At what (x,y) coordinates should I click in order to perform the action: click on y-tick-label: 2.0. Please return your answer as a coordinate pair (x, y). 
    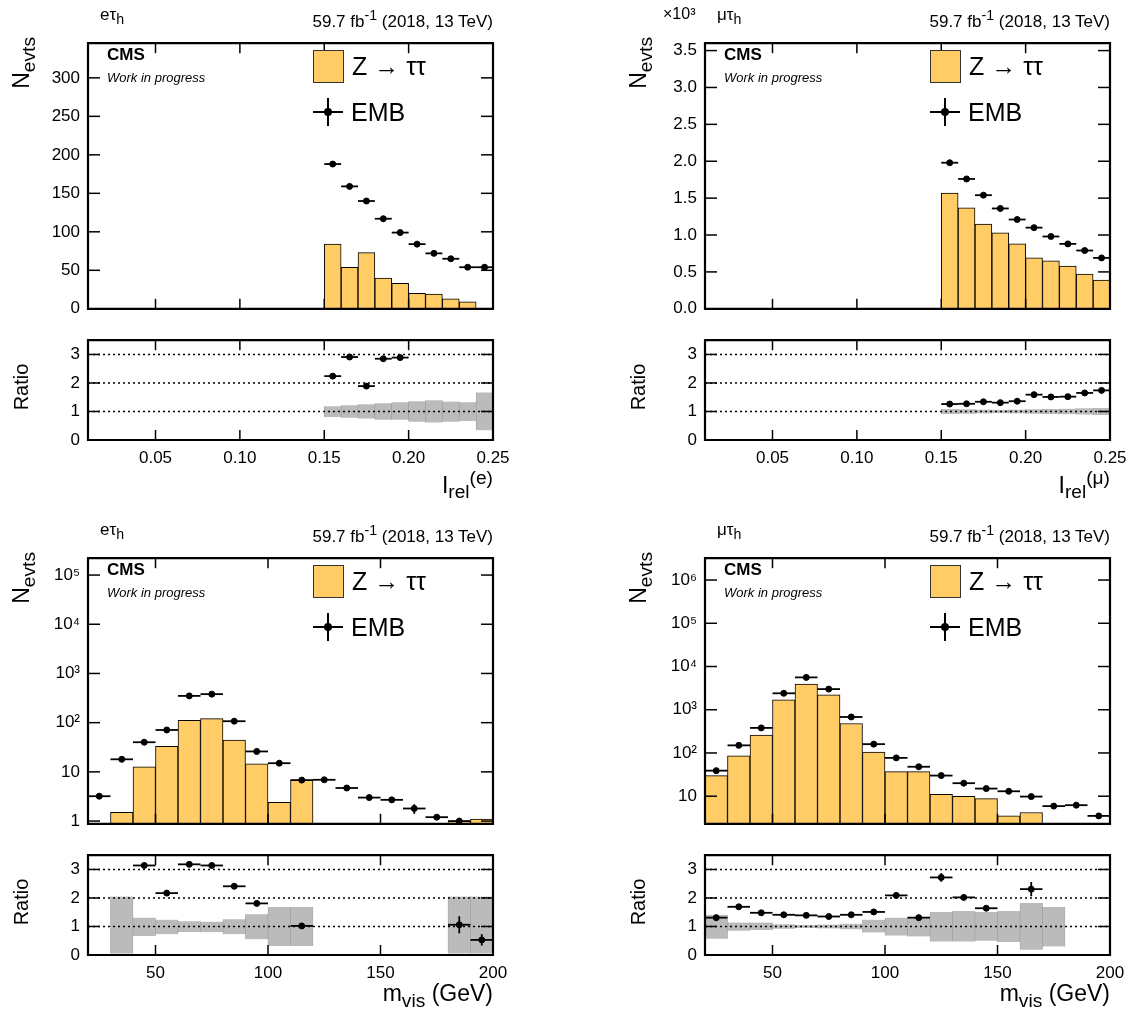
    Looking at the image, I should click on (685, 160).